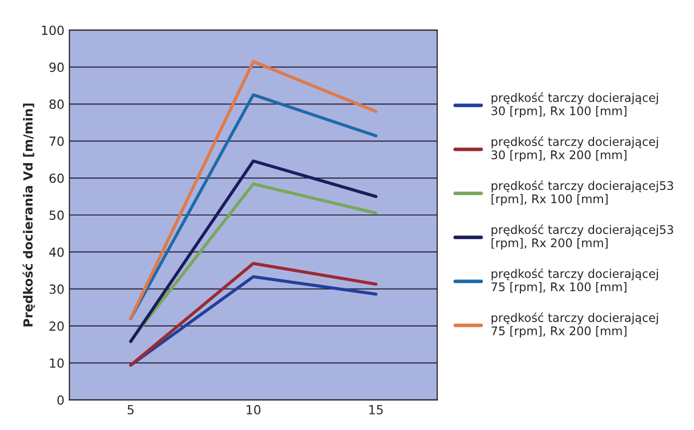 Image resolution: width=694 pixels, height=430 pixels. Describe the element at coordinates (57, 215) in the screenshot. I see `y-tick-label: 50` at that location.